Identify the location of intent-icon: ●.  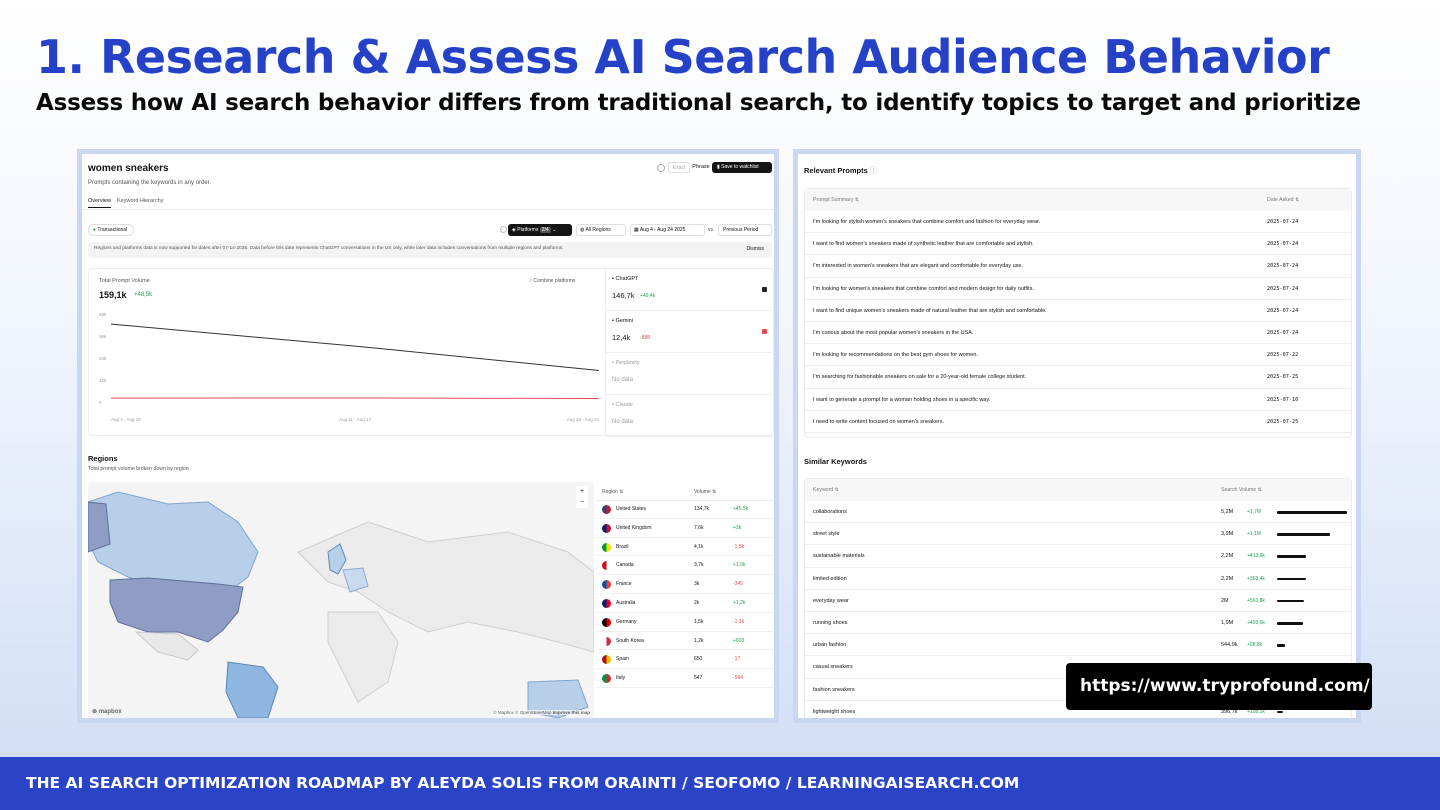
(95, 230).